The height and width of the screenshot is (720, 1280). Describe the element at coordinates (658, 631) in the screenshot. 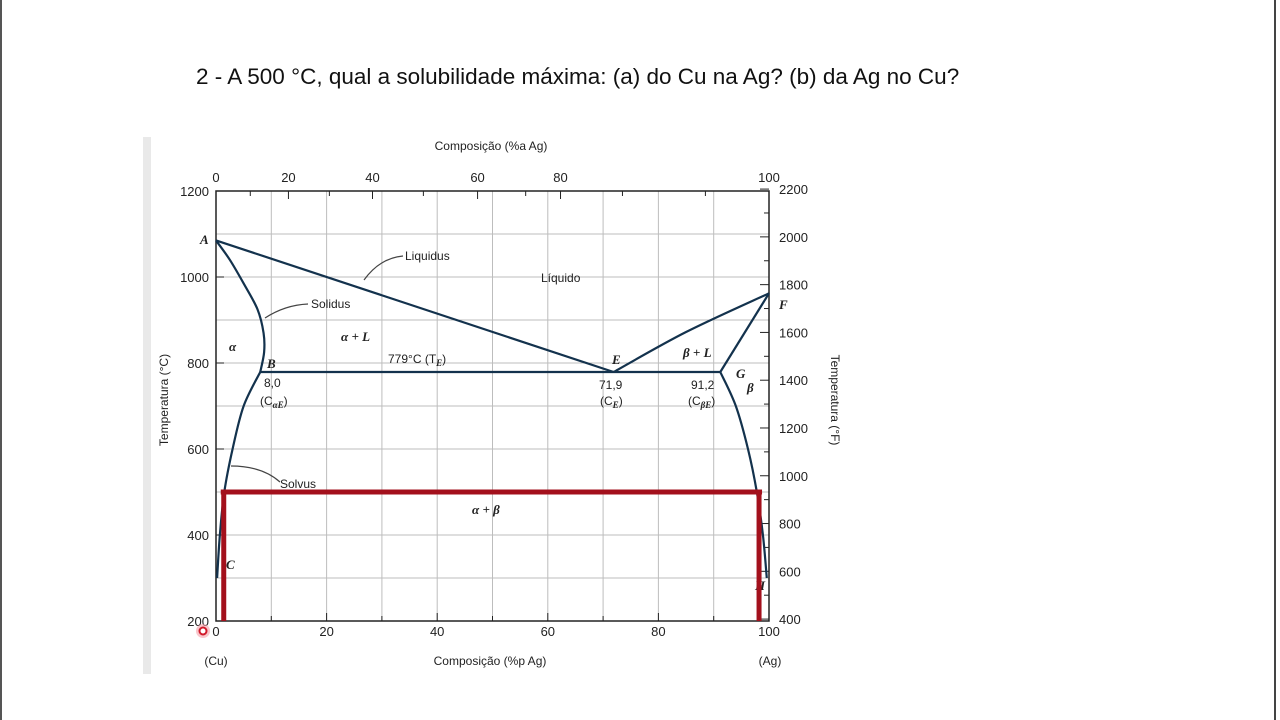

I see `bottom-tick-label: 80` at that location.